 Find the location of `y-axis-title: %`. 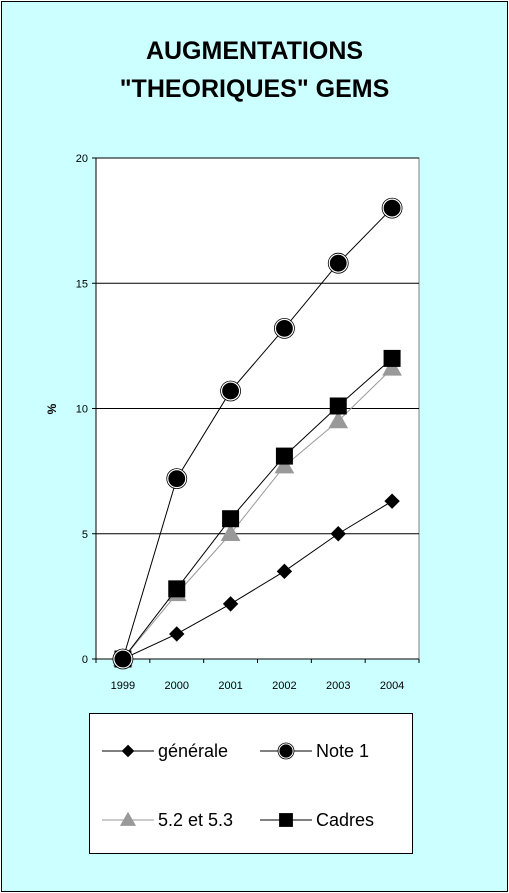

y-axis-title: % is located at coordinates (52, 408).